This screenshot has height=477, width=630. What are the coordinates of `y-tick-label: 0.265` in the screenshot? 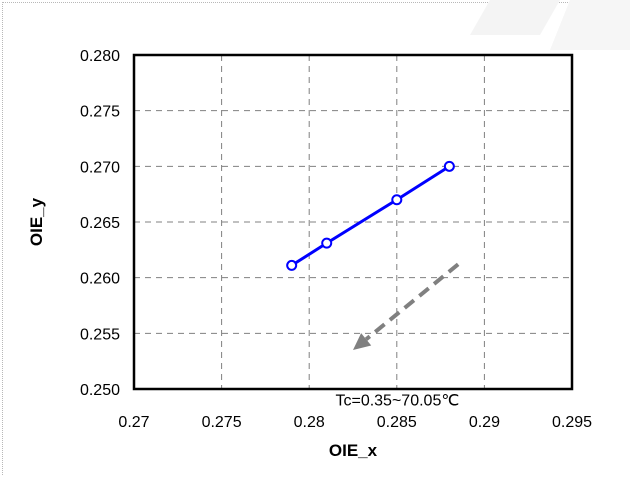 It's located at (100, 223).